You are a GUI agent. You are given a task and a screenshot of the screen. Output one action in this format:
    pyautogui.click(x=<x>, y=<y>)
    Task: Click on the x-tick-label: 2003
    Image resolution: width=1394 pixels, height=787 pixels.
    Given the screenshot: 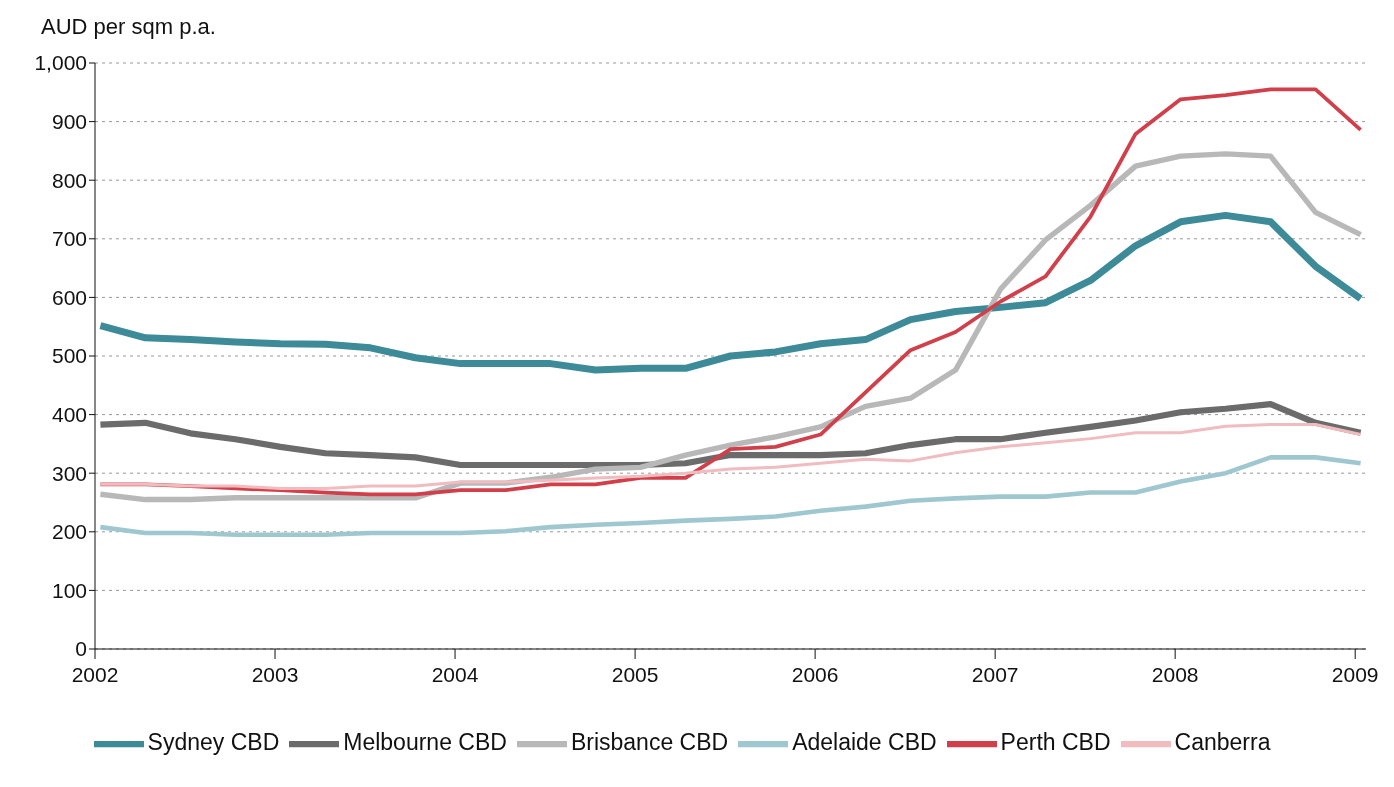 What is the action you would take?
    pyautogui.click(x=275, y=674)
    